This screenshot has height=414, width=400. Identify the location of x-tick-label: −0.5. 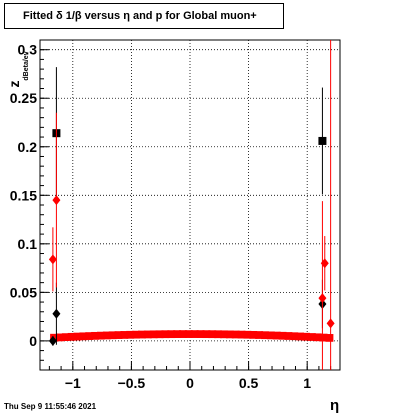
(132, 383).